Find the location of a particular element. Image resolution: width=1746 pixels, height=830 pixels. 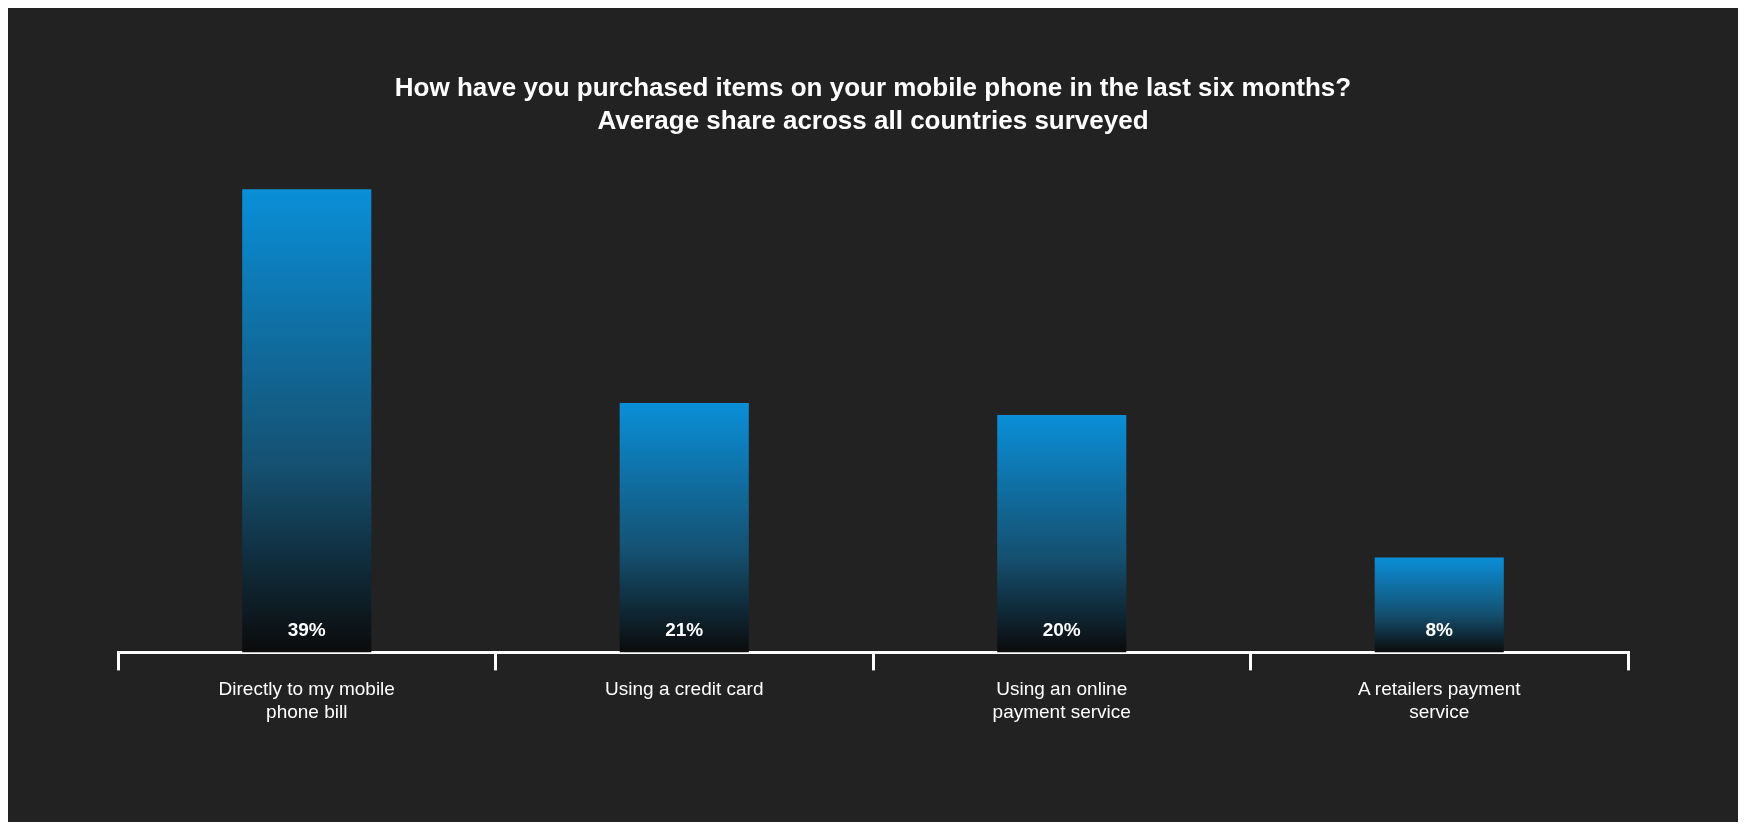

chart-title: How have you purchased items on your mobile phone in the last six months? is located at coordinates (873, 86).